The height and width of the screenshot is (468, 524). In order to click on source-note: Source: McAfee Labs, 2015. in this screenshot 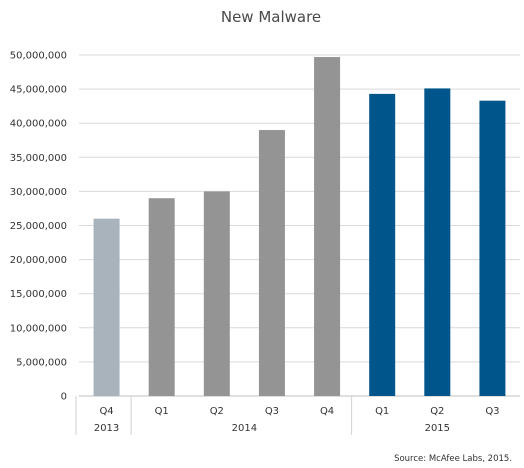, I will do `click(453, 459)`.